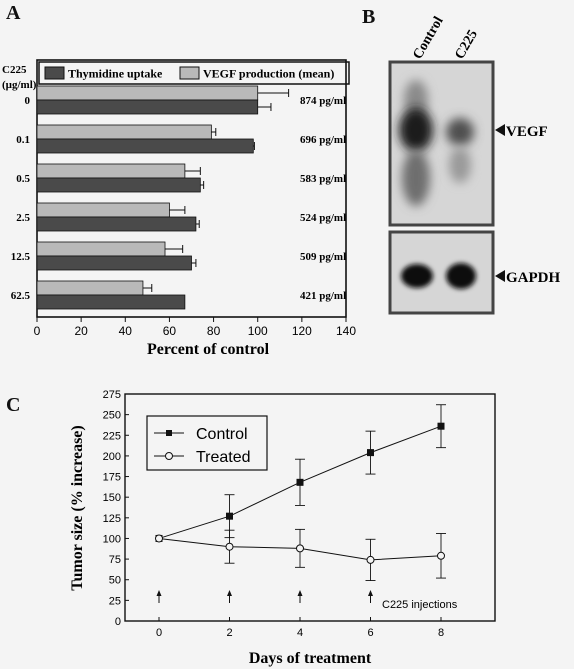  I want to click on x-tick-label-a: 140, so click(346, 331).